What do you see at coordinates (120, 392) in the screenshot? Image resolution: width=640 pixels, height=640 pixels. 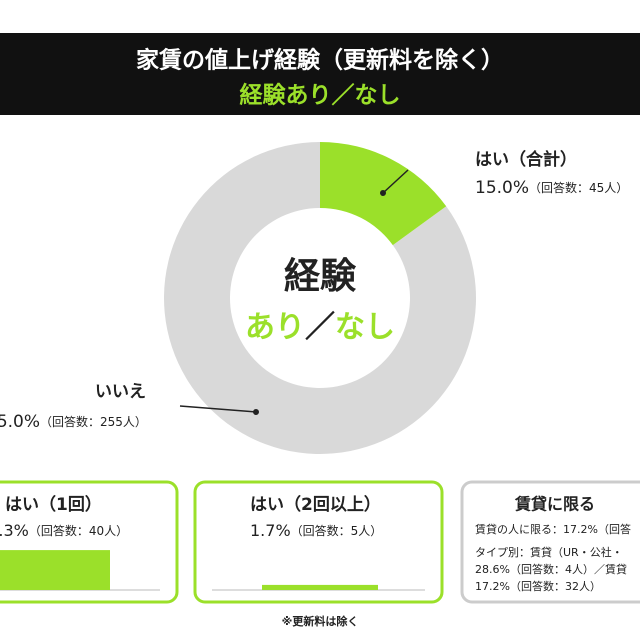 I see `slice-label: いいえ` at bounding box center [120, 392].